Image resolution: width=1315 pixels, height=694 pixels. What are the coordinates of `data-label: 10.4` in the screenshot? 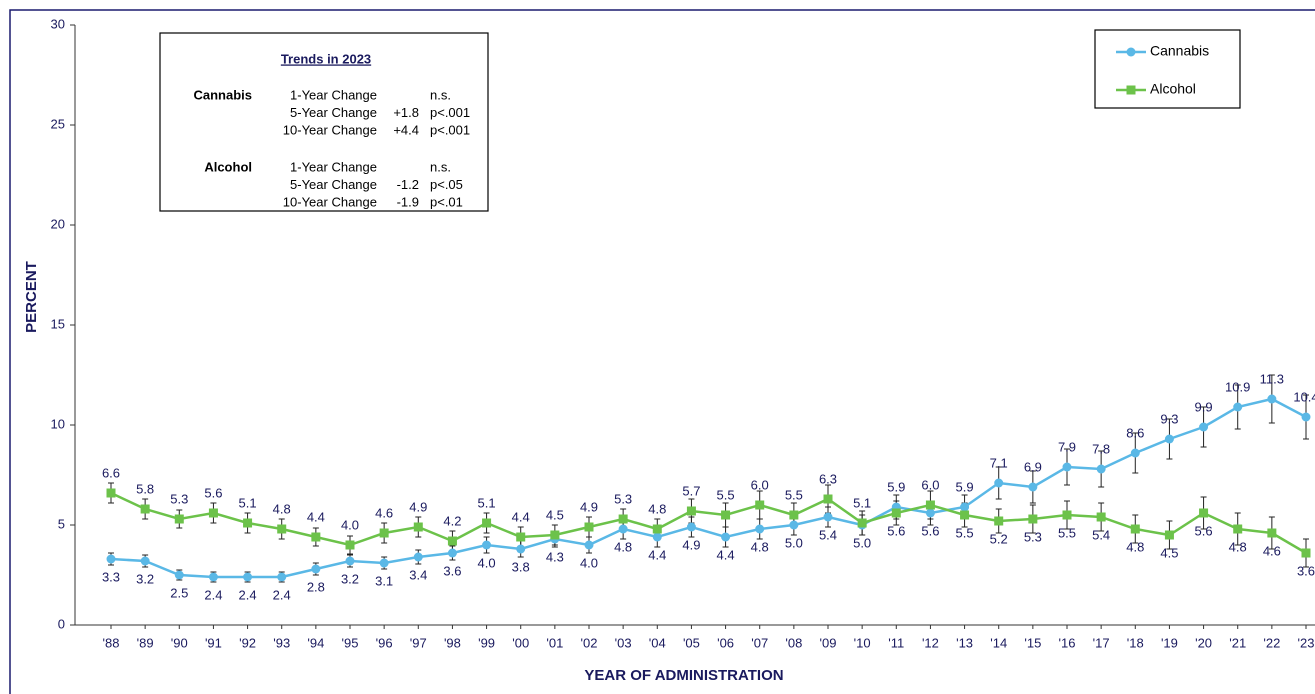 It's located at (1304, 396).